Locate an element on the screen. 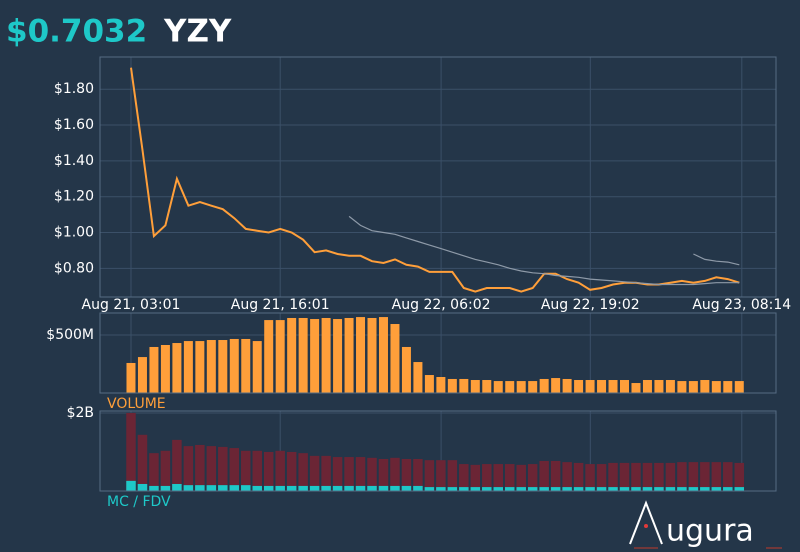 The image size is (800, 552). y-tick-label: $1.20 is located at coordinates (74, 197).